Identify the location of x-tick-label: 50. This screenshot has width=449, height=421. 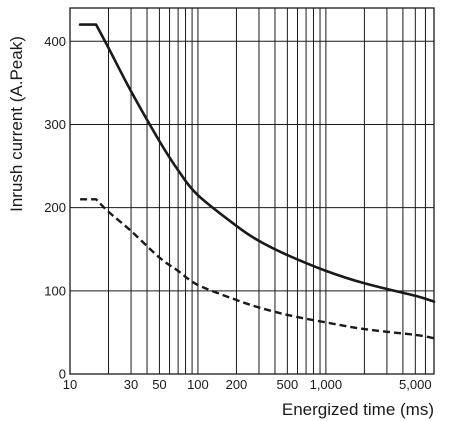
(159, 384).